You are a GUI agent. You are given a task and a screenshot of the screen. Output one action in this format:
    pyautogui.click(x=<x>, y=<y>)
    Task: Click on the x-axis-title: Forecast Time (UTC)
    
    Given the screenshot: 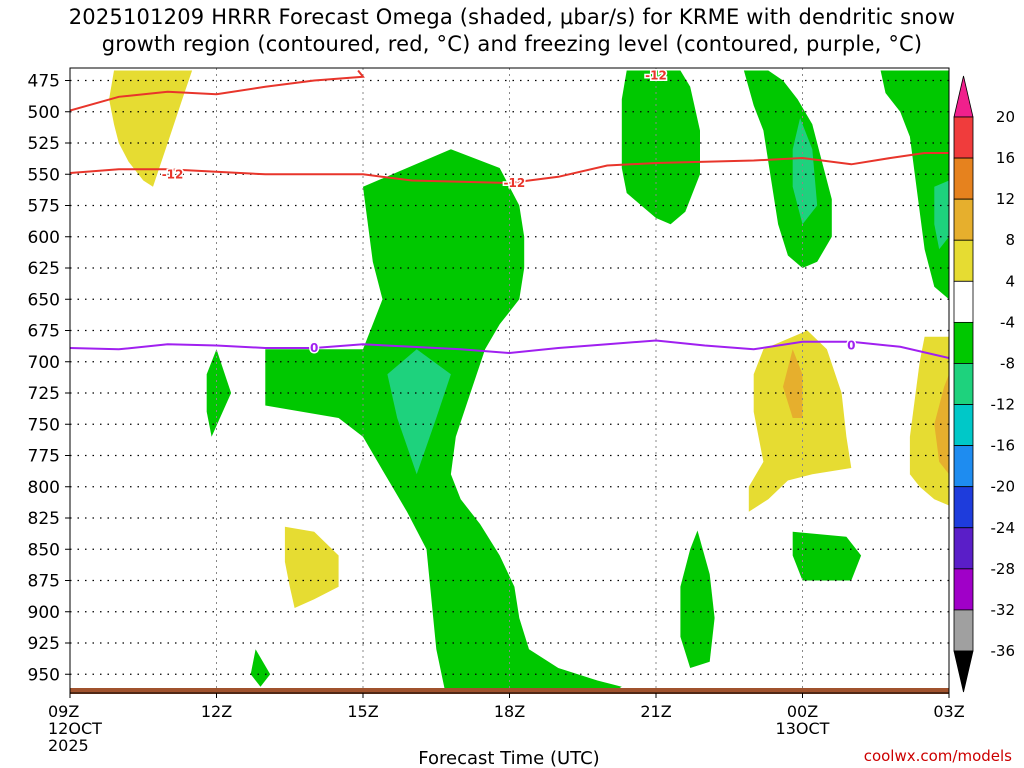 What is the action you would take?
    pyautogui.click(x=508, y=758)
    